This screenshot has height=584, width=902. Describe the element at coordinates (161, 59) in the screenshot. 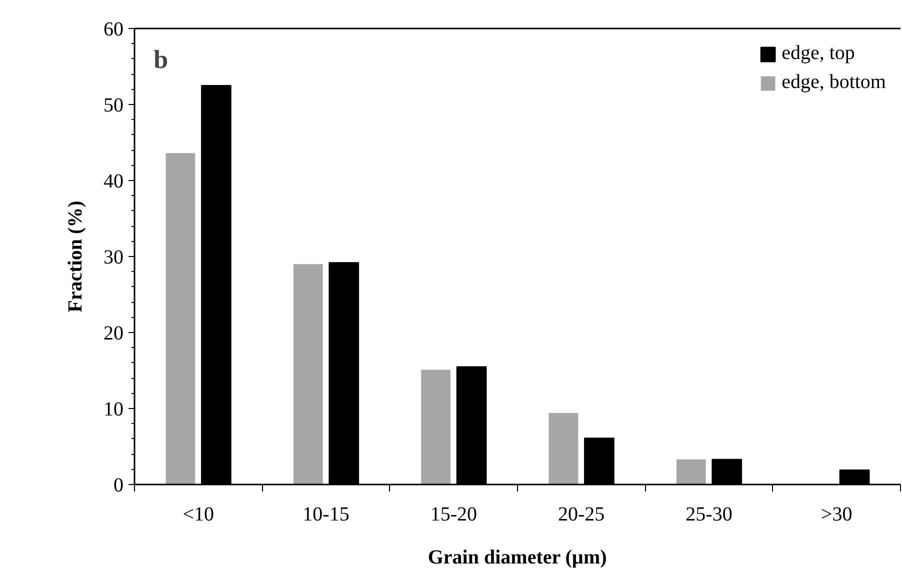

I see `annotation: b` at that location.